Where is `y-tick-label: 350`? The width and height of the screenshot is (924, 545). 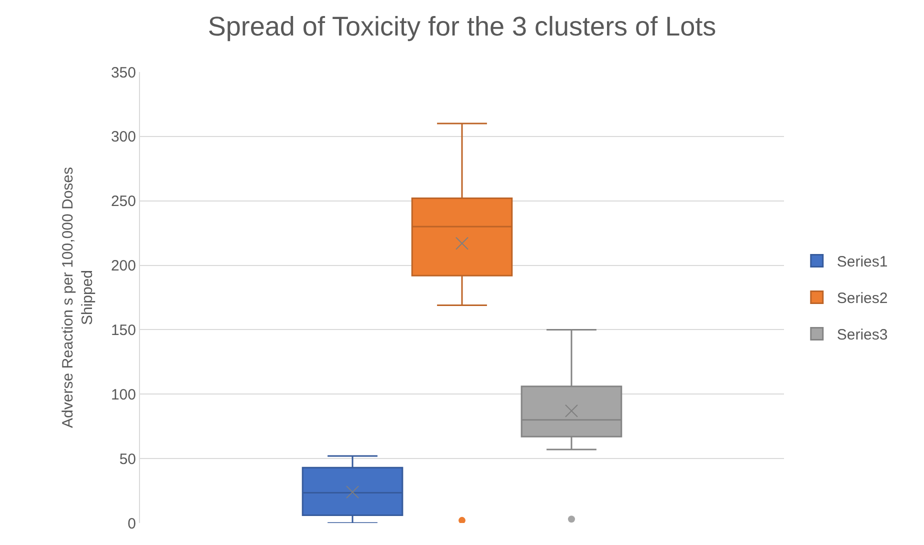
y-tick-label: 350 is located at coordinates (123, 73).